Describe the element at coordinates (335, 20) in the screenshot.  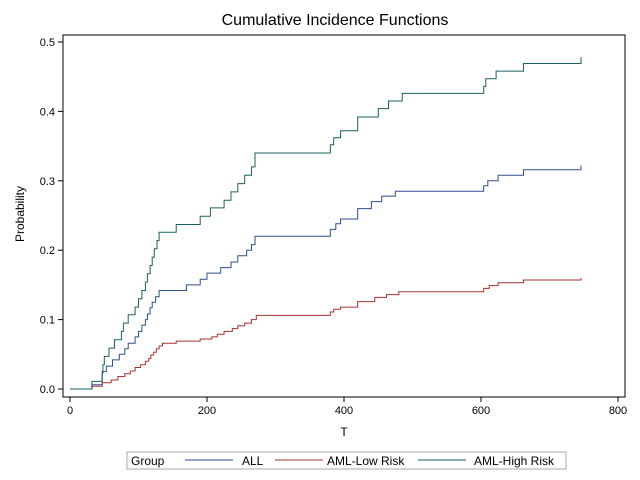
I see `chart-title: Cumulative Incidence Functions` at that location.